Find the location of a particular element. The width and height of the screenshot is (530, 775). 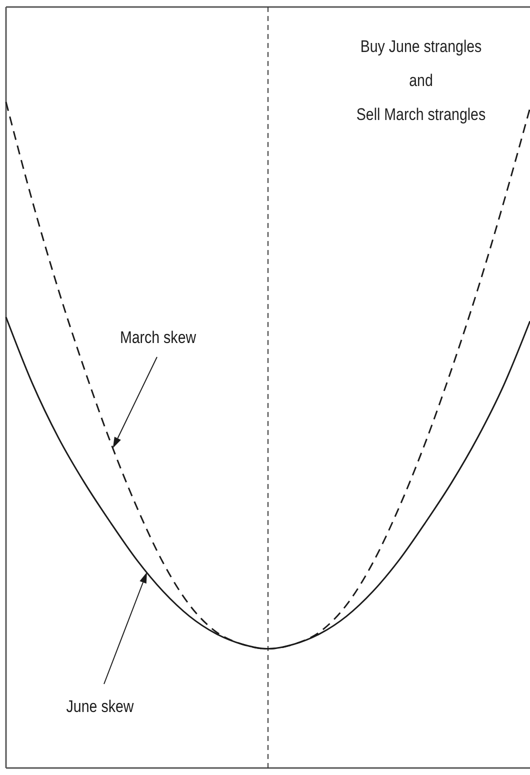

text: June skew is located at coordinates (100, 707).